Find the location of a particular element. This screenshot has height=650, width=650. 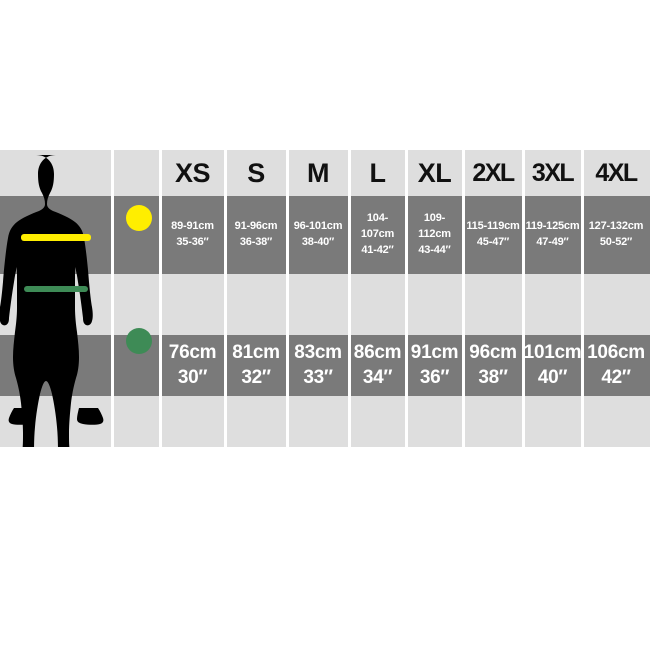

chest-value-in: 35-36″ is located at coordinates (192, 242).